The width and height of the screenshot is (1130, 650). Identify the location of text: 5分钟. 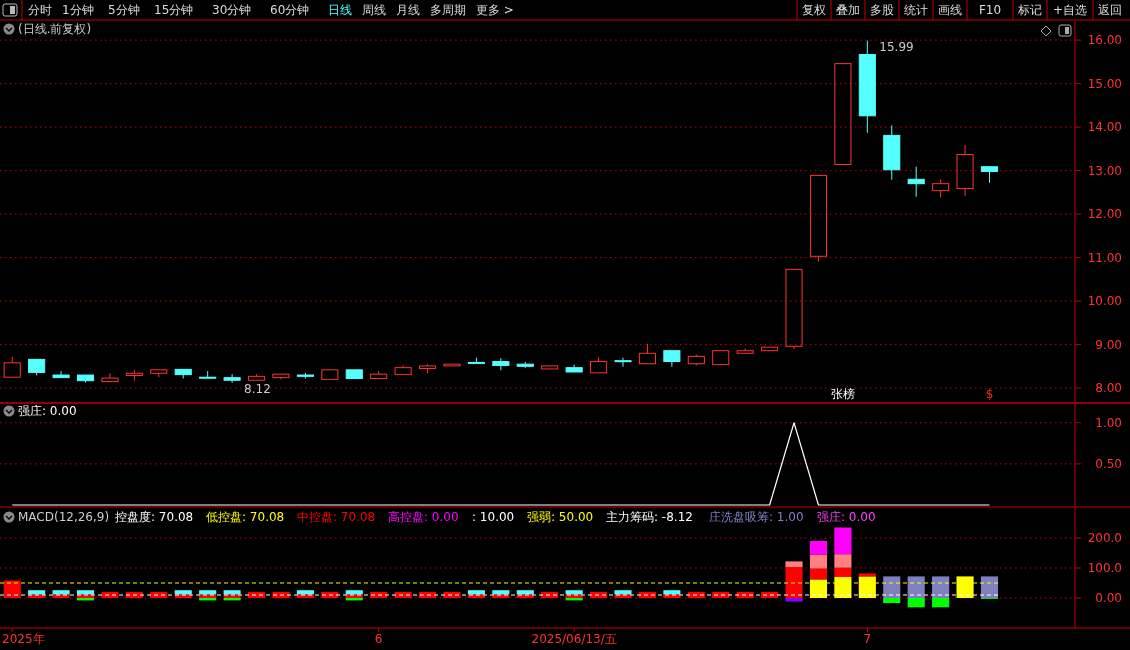
(124, 10).